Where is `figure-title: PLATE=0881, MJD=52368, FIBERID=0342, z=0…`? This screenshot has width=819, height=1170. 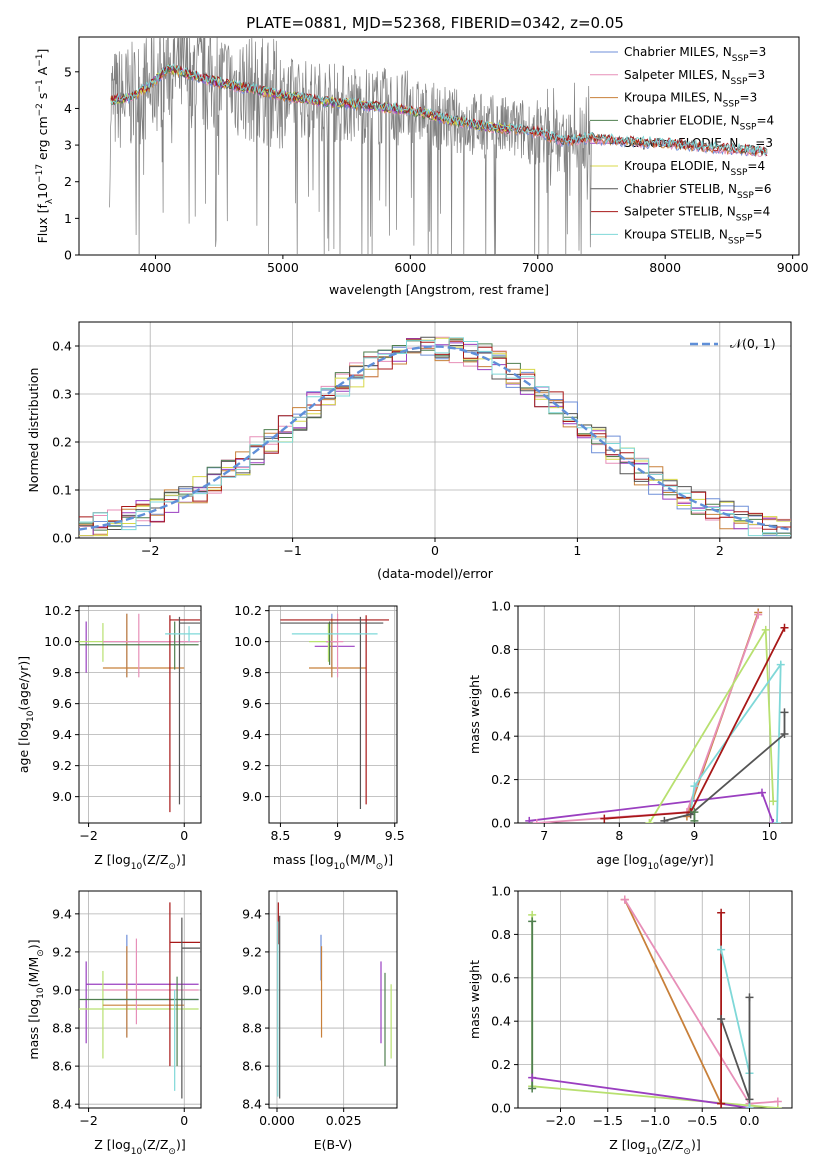 figure-title: PLATE=0881, MJD=52368, FIBERID=0342, z=0… is located at coordinates (435, 23).